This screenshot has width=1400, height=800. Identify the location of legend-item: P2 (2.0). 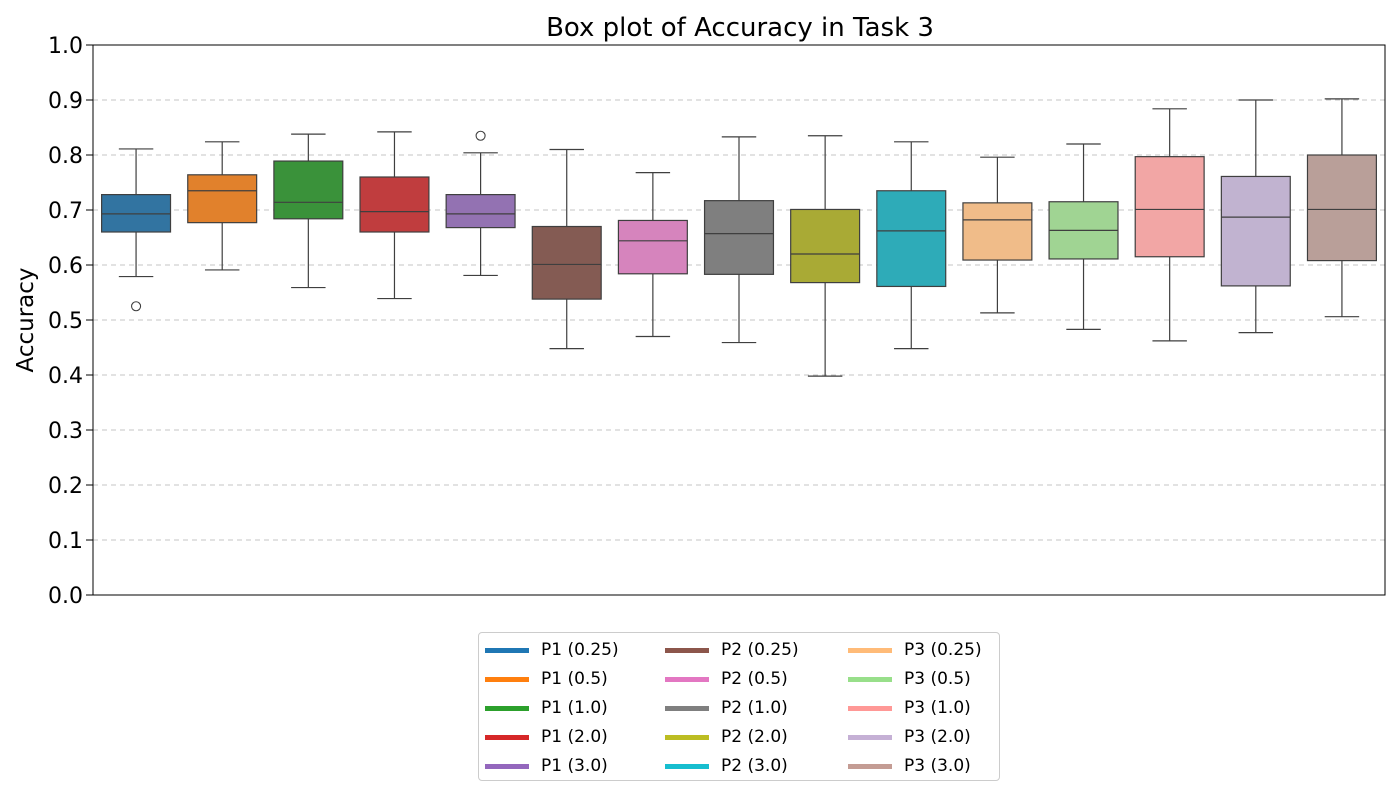
(726, 737).